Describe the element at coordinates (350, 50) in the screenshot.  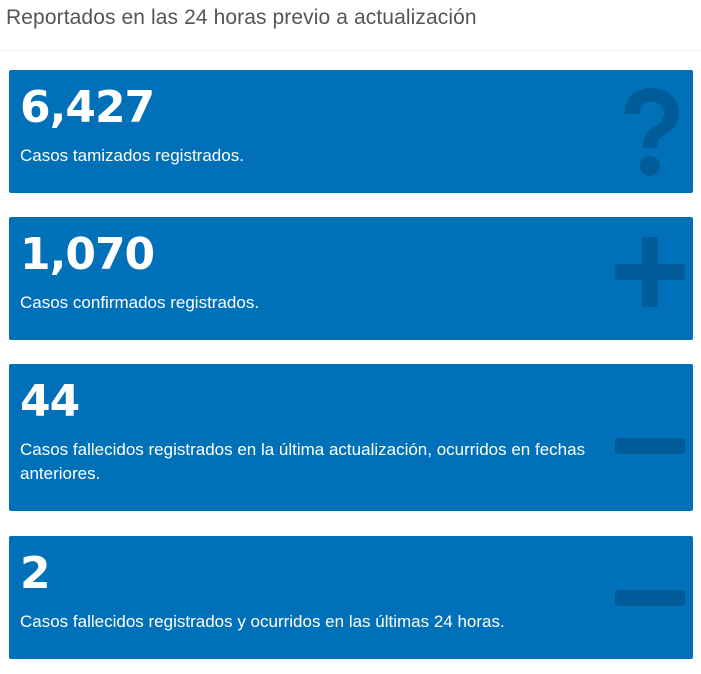
I see `header-divider` at that location.